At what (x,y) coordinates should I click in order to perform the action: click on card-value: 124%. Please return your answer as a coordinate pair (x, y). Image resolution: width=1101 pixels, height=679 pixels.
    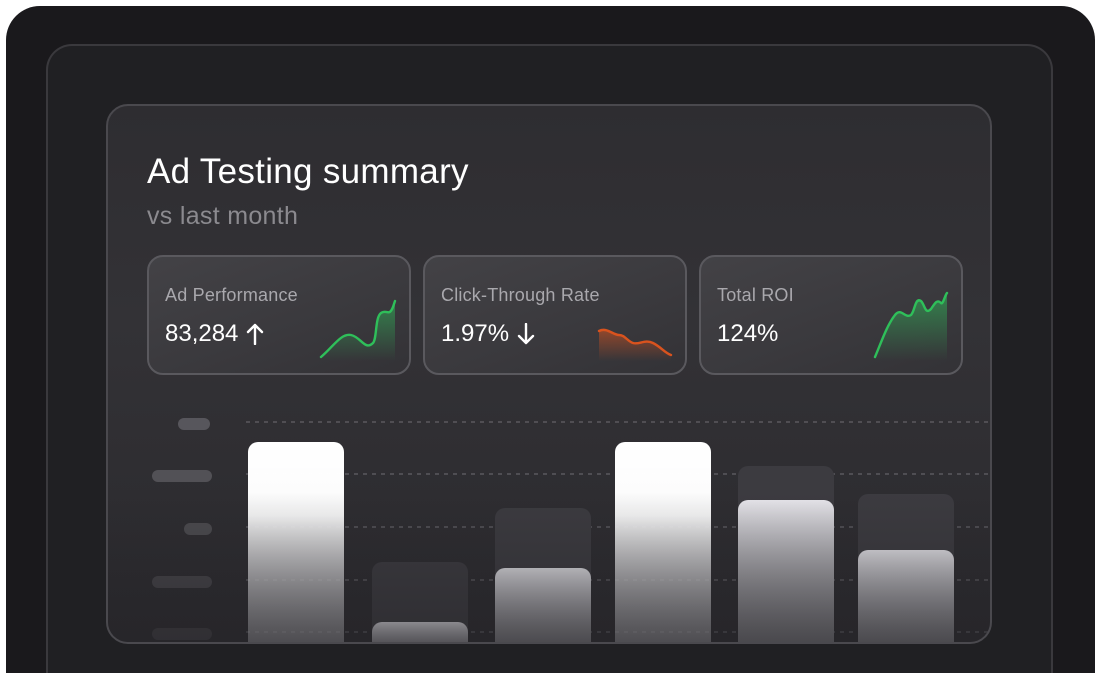
    Looking at the image, I should click on (748, 333).